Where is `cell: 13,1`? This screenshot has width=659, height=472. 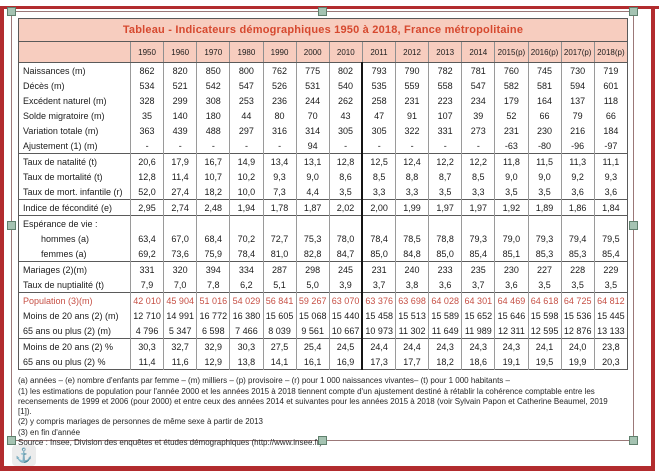
cell: 13,1 is located at coordinates (312, 161).